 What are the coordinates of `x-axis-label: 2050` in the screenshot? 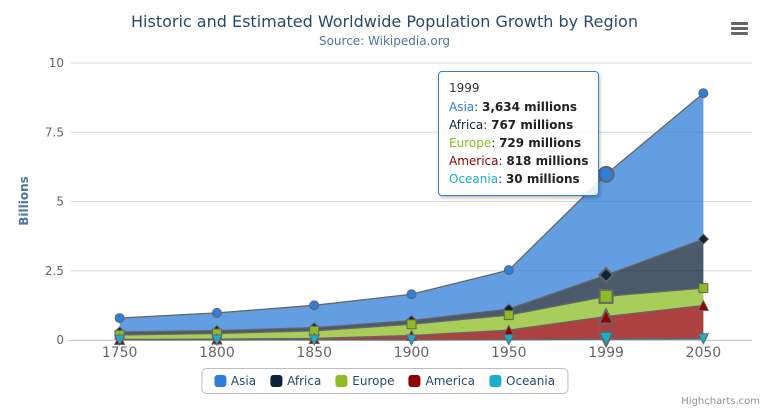 It's located at (704, 353).